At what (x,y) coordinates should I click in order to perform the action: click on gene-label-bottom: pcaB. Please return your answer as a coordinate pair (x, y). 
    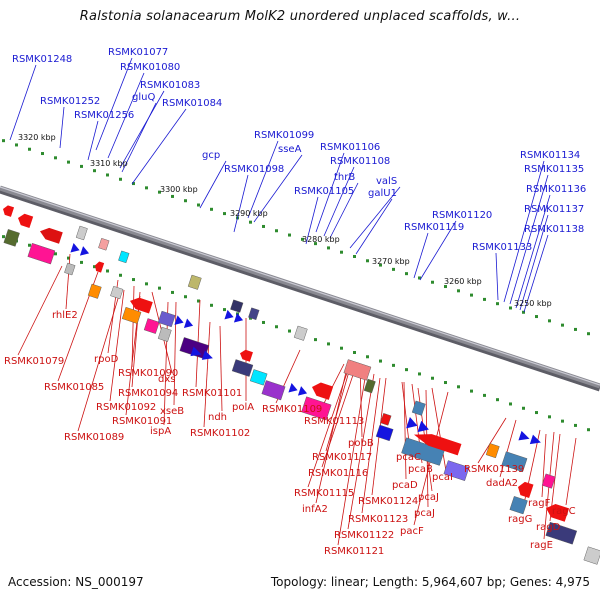
    Looking at the image, I should click on (420, 469).